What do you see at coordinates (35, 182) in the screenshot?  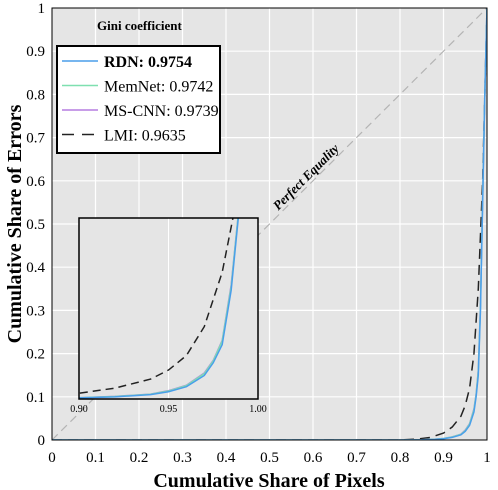 I see `y-tick-label: 0.6` at bounding box center [35, 182].